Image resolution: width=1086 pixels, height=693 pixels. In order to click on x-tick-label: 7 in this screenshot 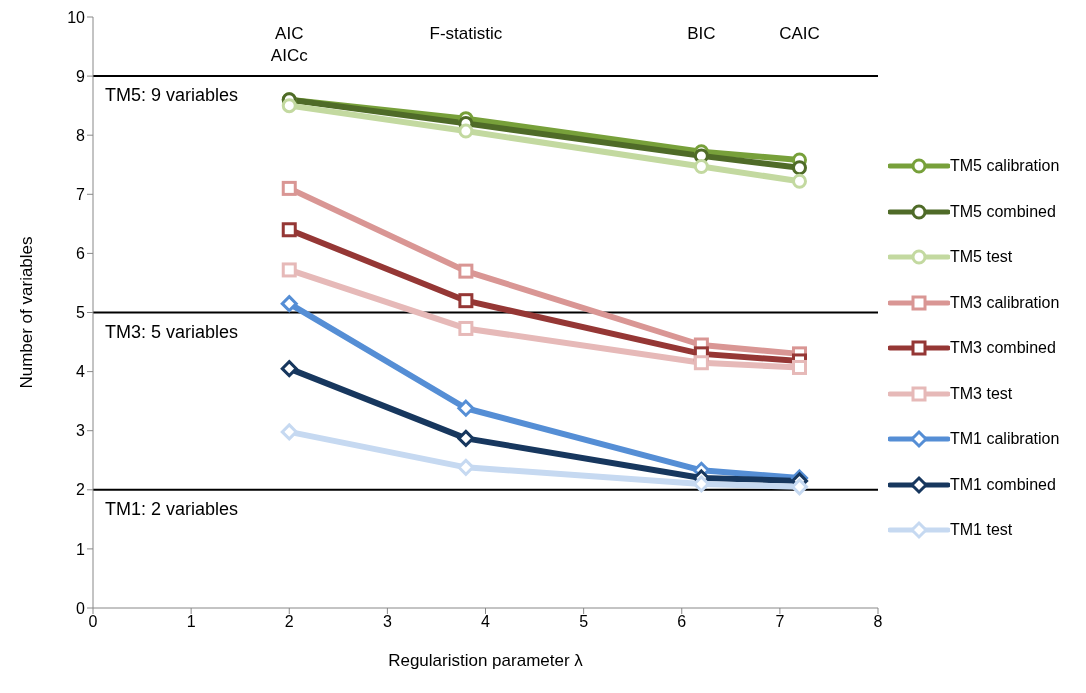, I will do `click(780, 622)`.